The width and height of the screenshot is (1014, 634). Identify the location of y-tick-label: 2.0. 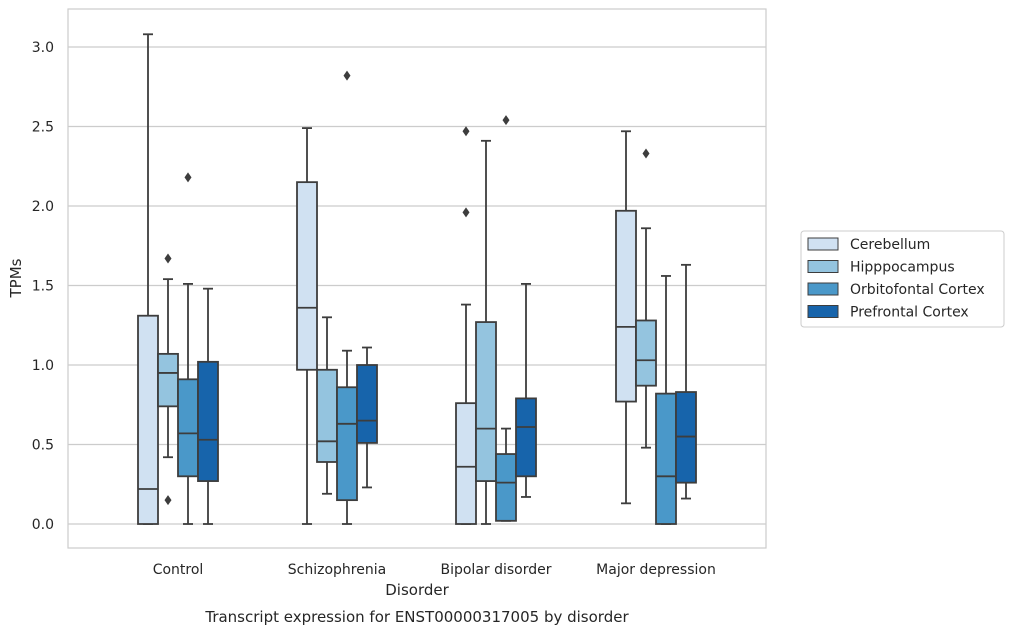
(43, 207).